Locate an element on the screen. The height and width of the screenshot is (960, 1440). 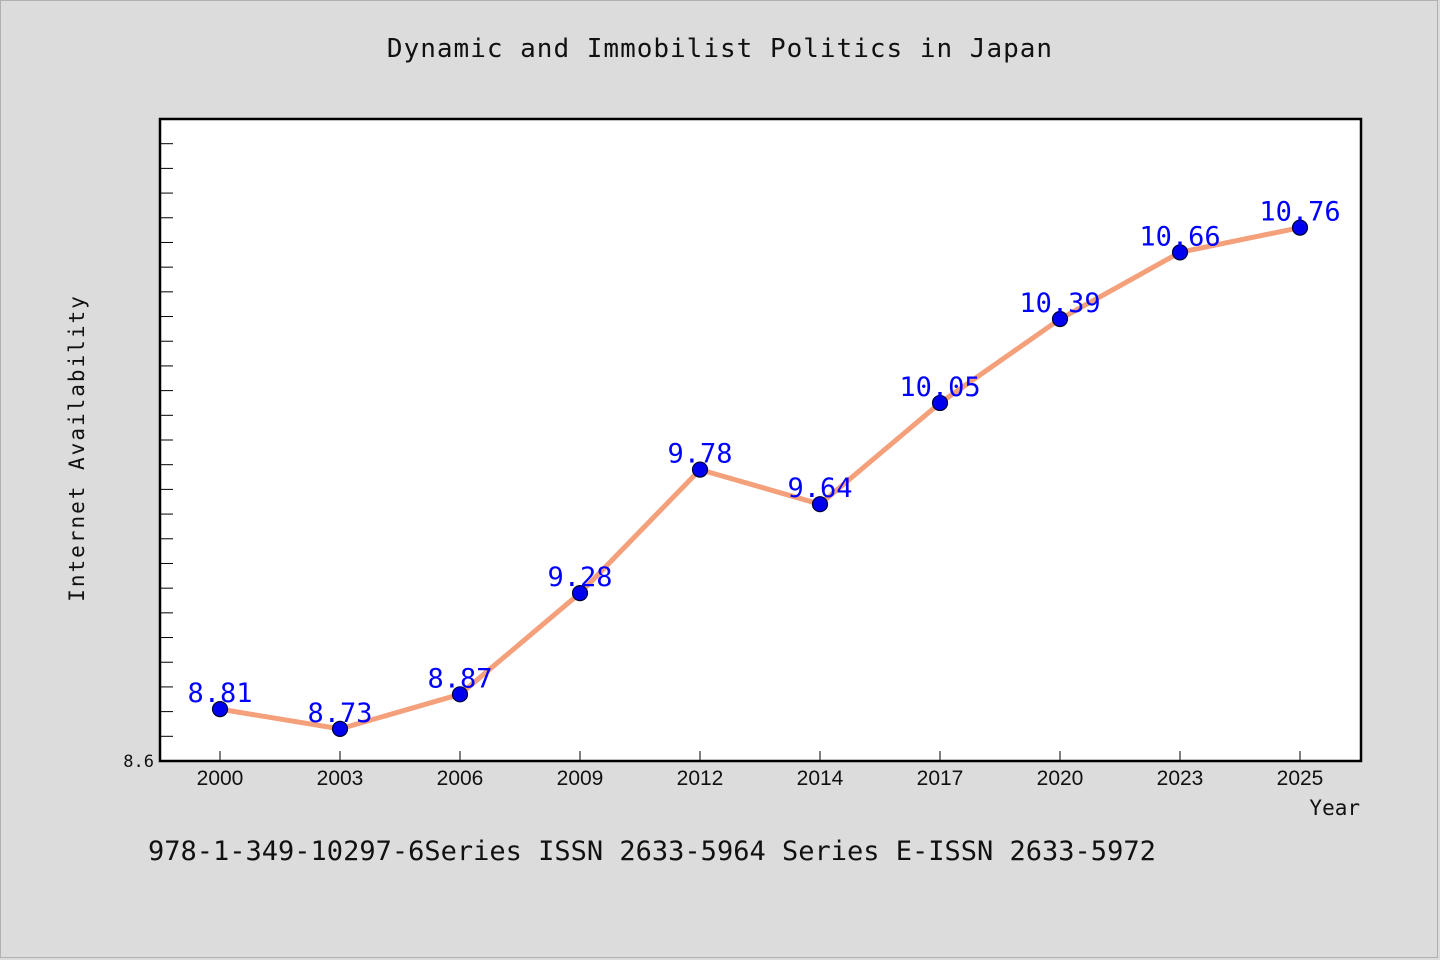
x-axis-label: Year is located at coordinates (1334, 808).